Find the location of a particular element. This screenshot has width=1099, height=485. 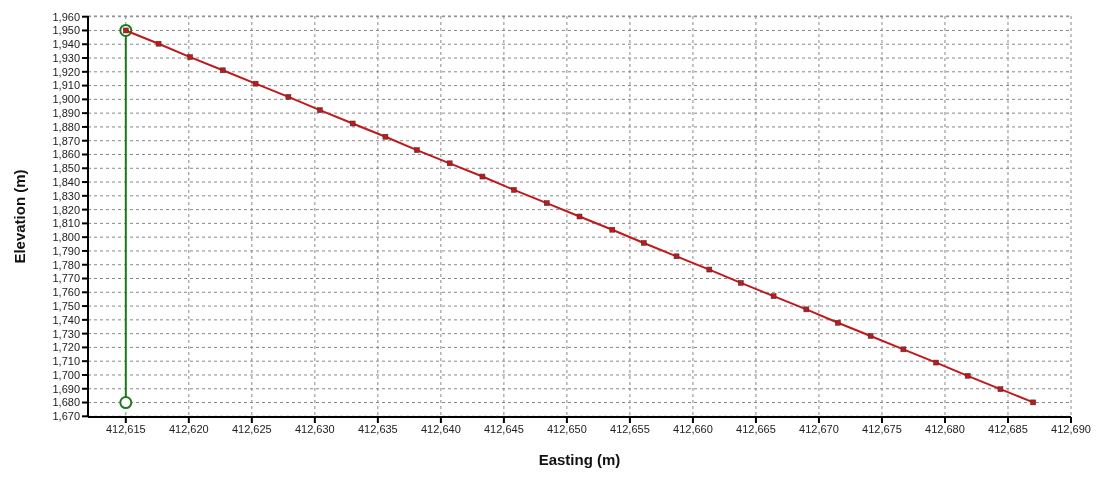

x-tick-label: 412,690 is located at coordinates (1071, 428).